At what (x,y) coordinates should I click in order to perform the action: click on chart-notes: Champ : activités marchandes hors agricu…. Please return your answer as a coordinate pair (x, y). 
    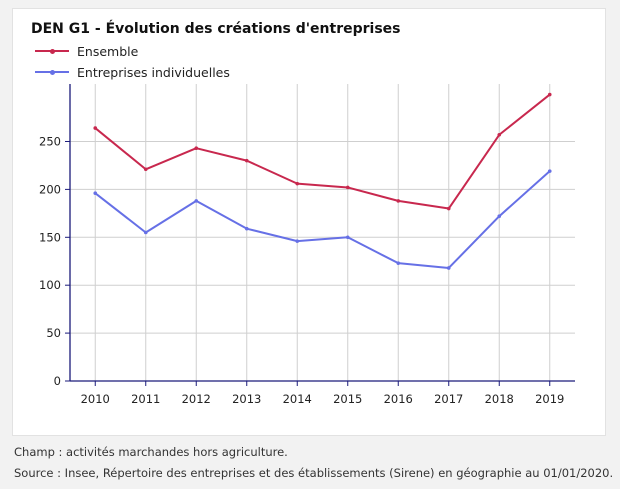
    Looking at the image, I should click on (313, 463).